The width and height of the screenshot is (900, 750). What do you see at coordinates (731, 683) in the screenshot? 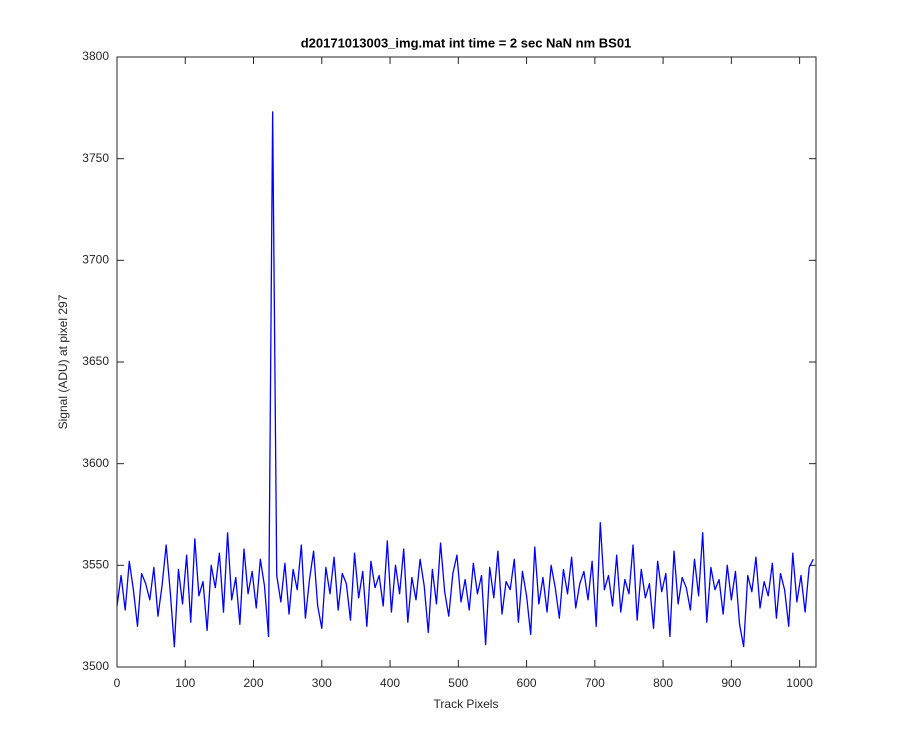
I see `x-tick-label: 900` at bounding box center [731, 683].